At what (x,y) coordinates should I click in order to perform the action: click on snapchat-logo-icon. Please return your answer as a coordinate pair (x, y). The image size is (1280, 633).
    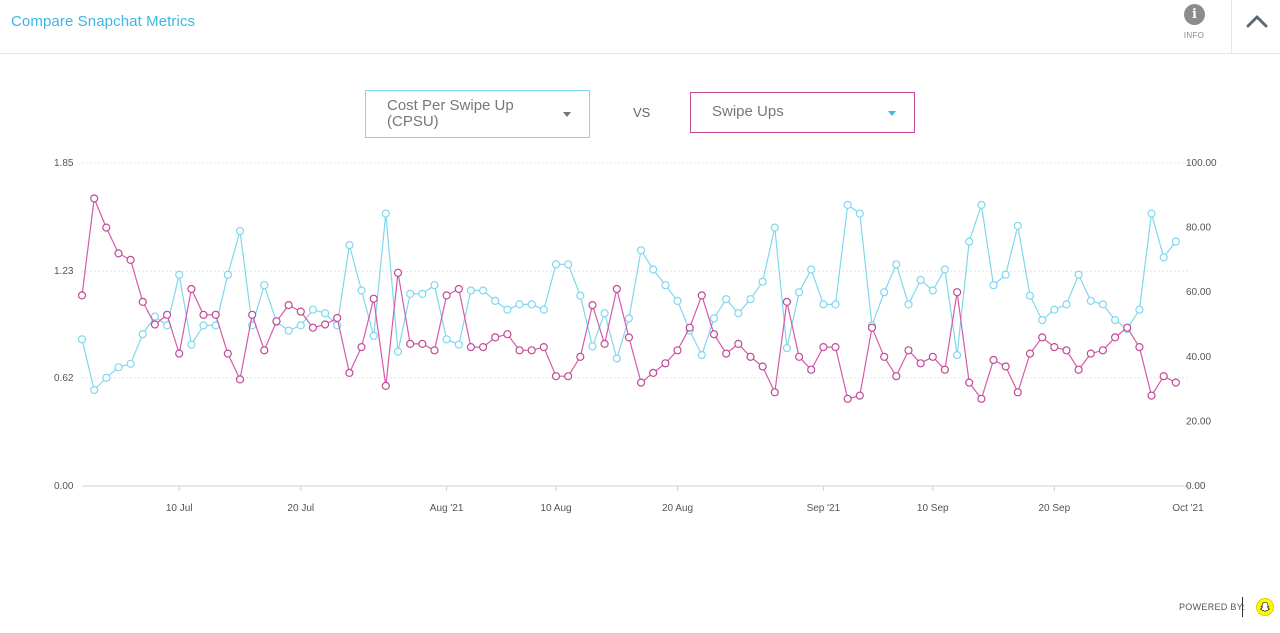
    Looking at the image, I should click on (1265, 607).